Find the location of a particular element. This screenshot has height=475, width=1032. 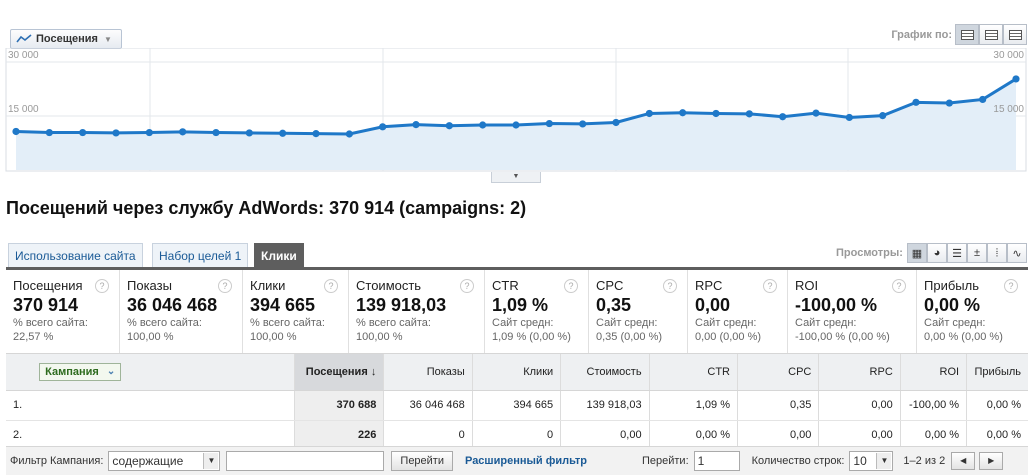

column-header-visits: Посещения ↓ is located at coordinates (338, 372).